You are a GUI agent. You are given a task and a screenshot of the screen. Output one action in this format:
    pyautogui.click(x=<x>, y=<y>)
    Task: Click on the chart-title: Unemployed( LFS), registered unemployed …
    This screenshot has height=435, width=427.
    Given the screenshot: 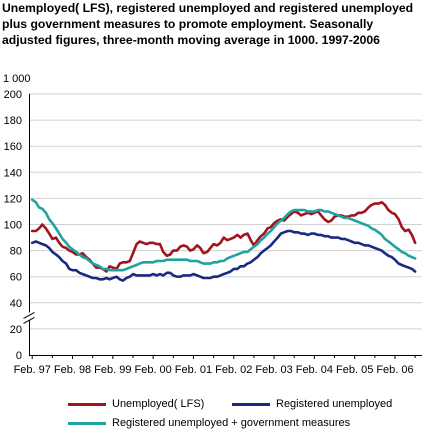 What is the action you would take?
    pyautogui.click(x=208, y=24)
    